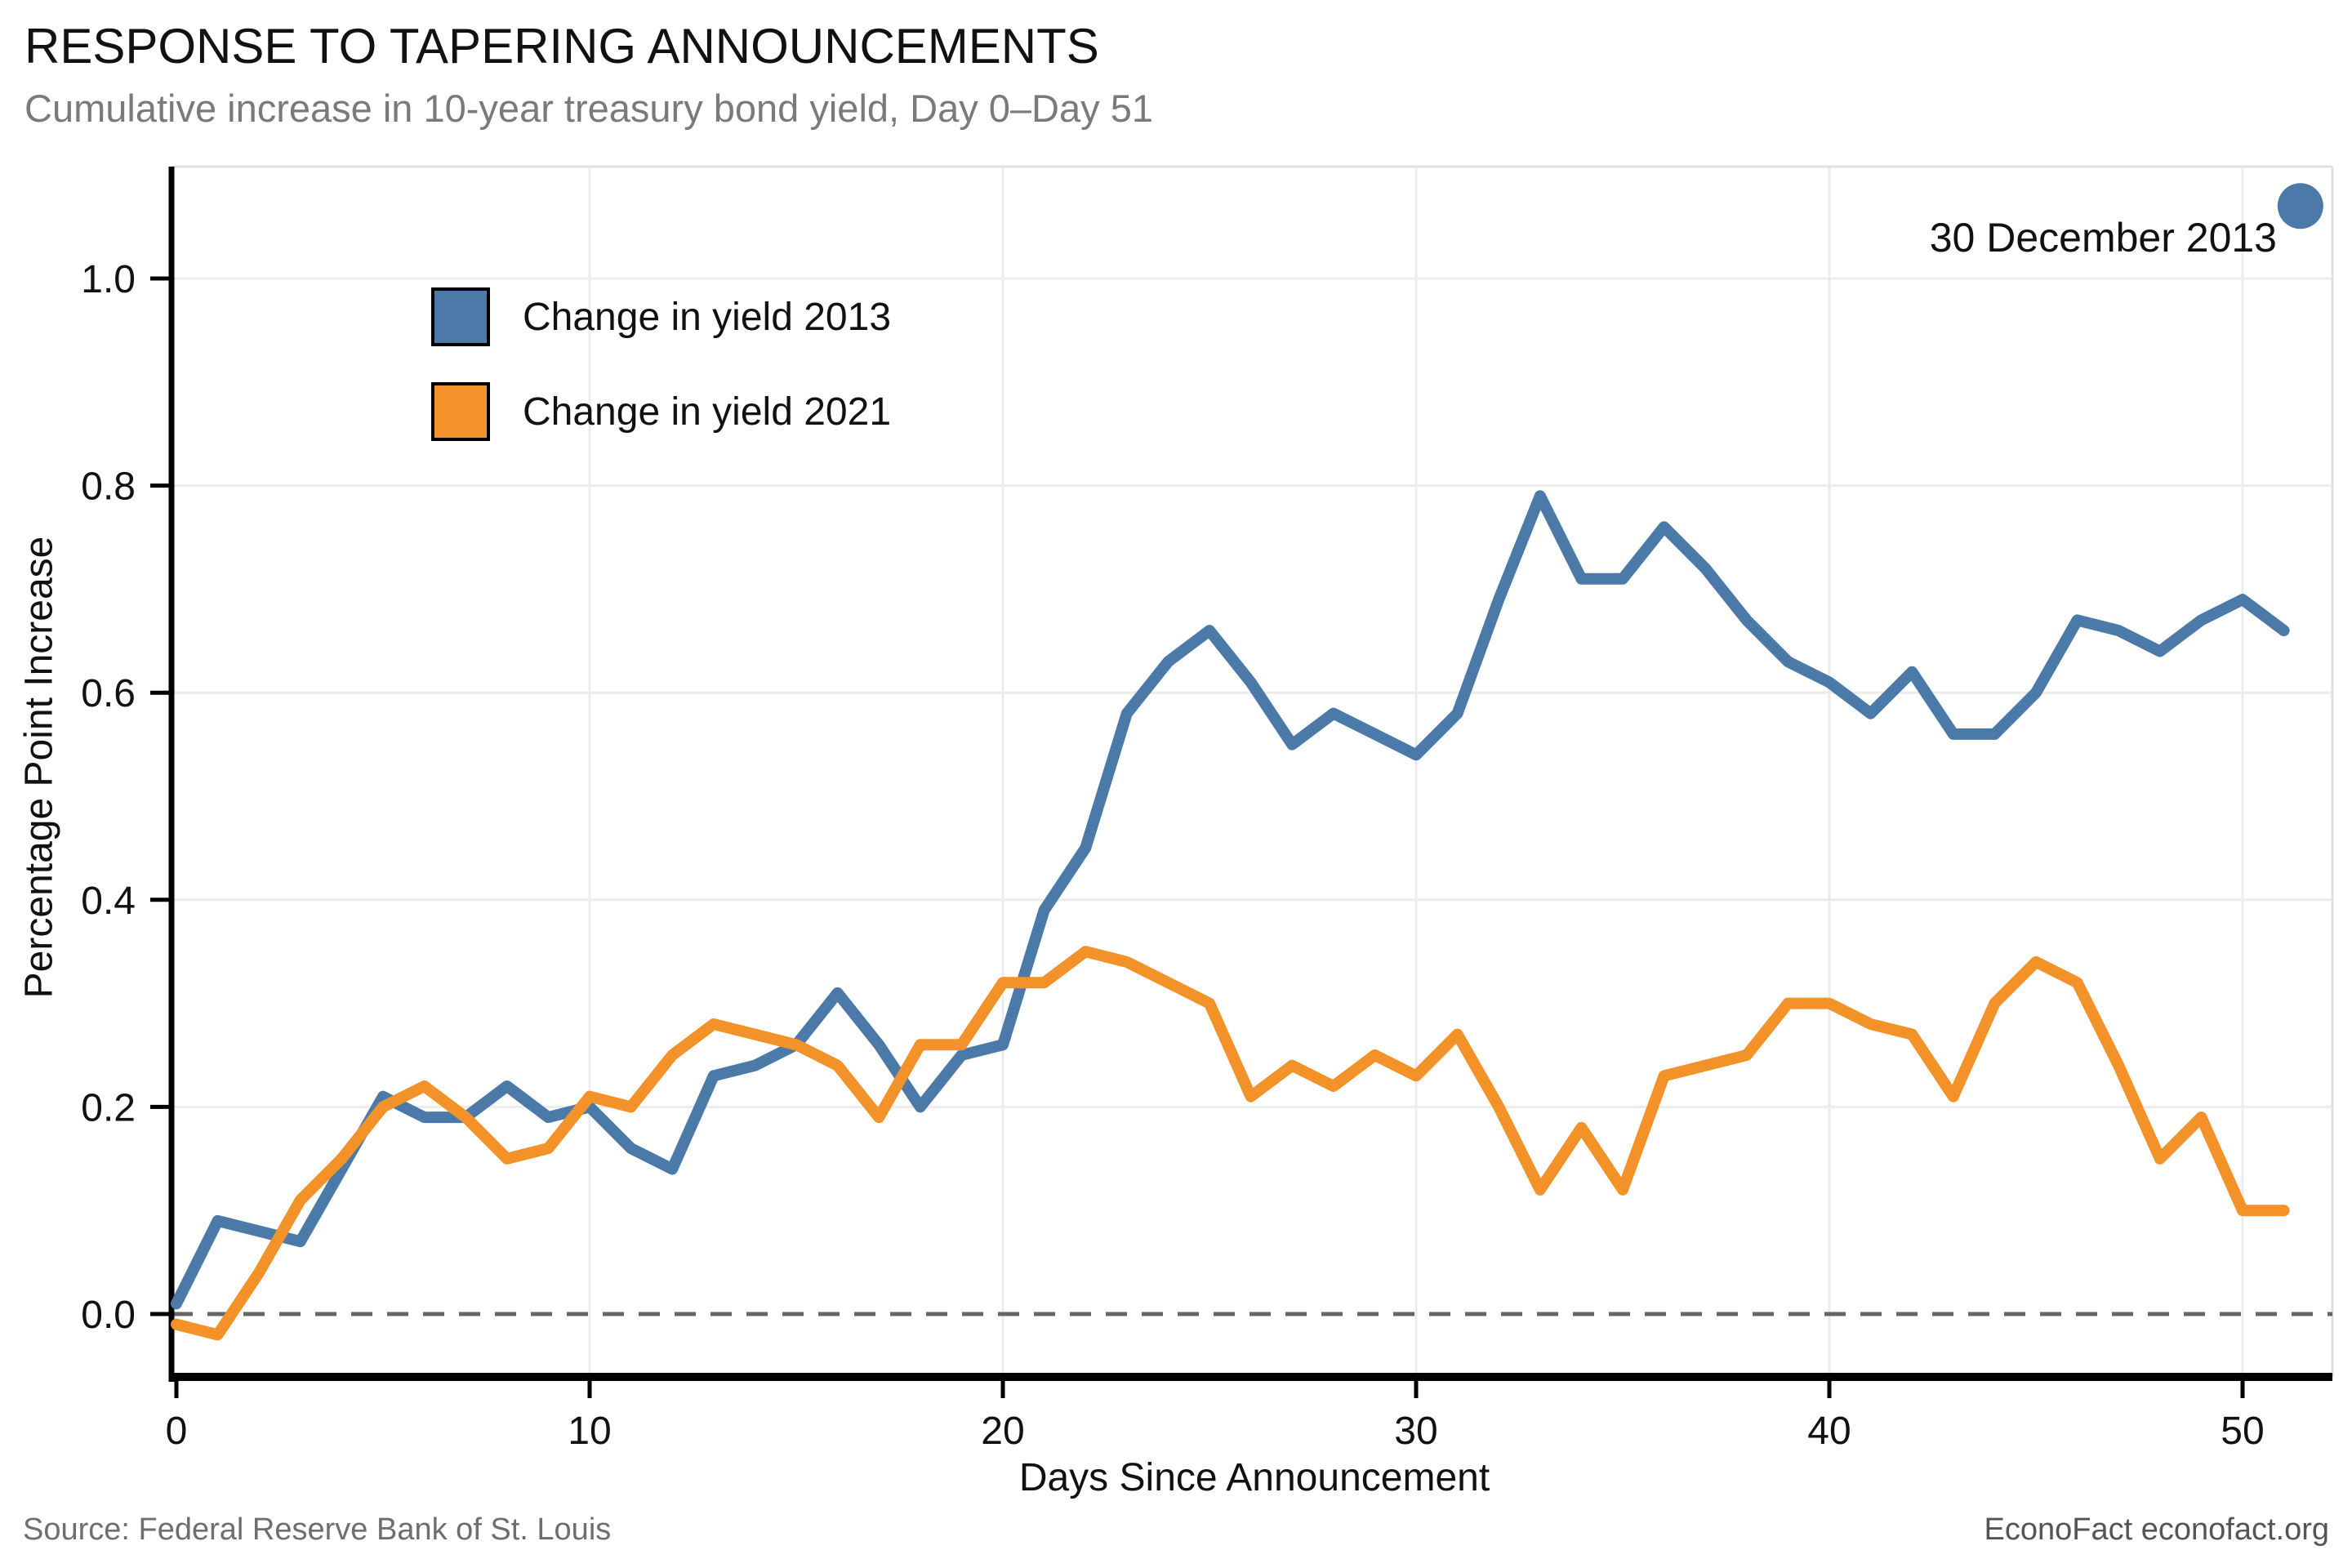 This screenshot has width=2352, height=1568. Describe the element at coordinates (1254, 1477) in the screenshot. I see `x-axis-title: Days Since Announcement` at that location.